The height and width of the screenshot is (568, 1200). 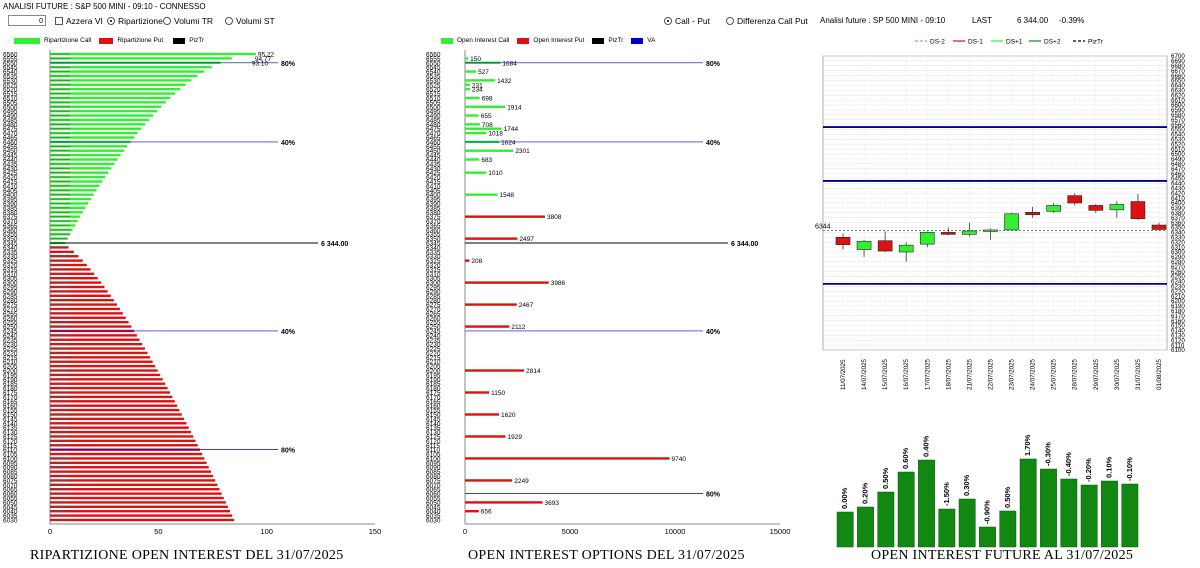 I want to click on strike-label: 6520, so click(x=10, y=90).